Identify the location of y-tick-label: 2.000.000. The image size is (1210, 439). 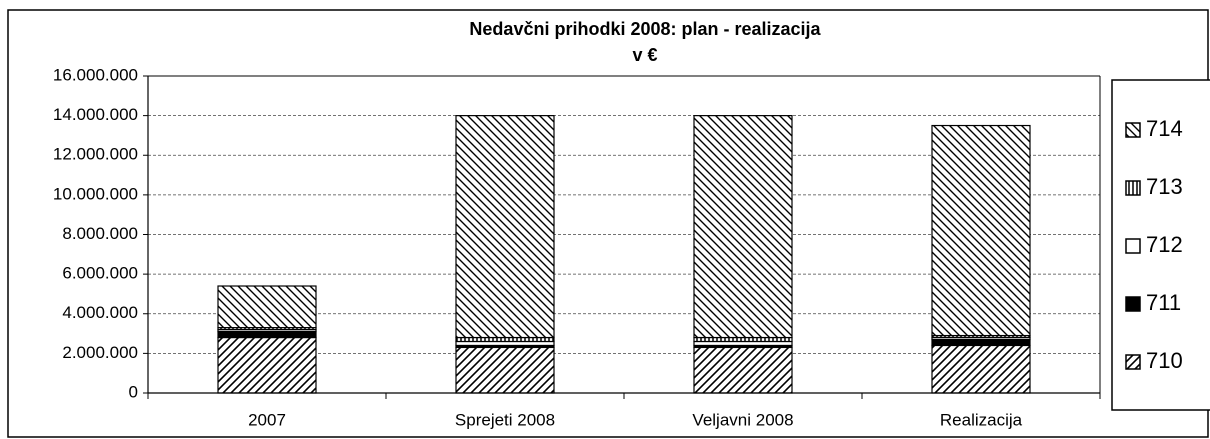
(100, 352).